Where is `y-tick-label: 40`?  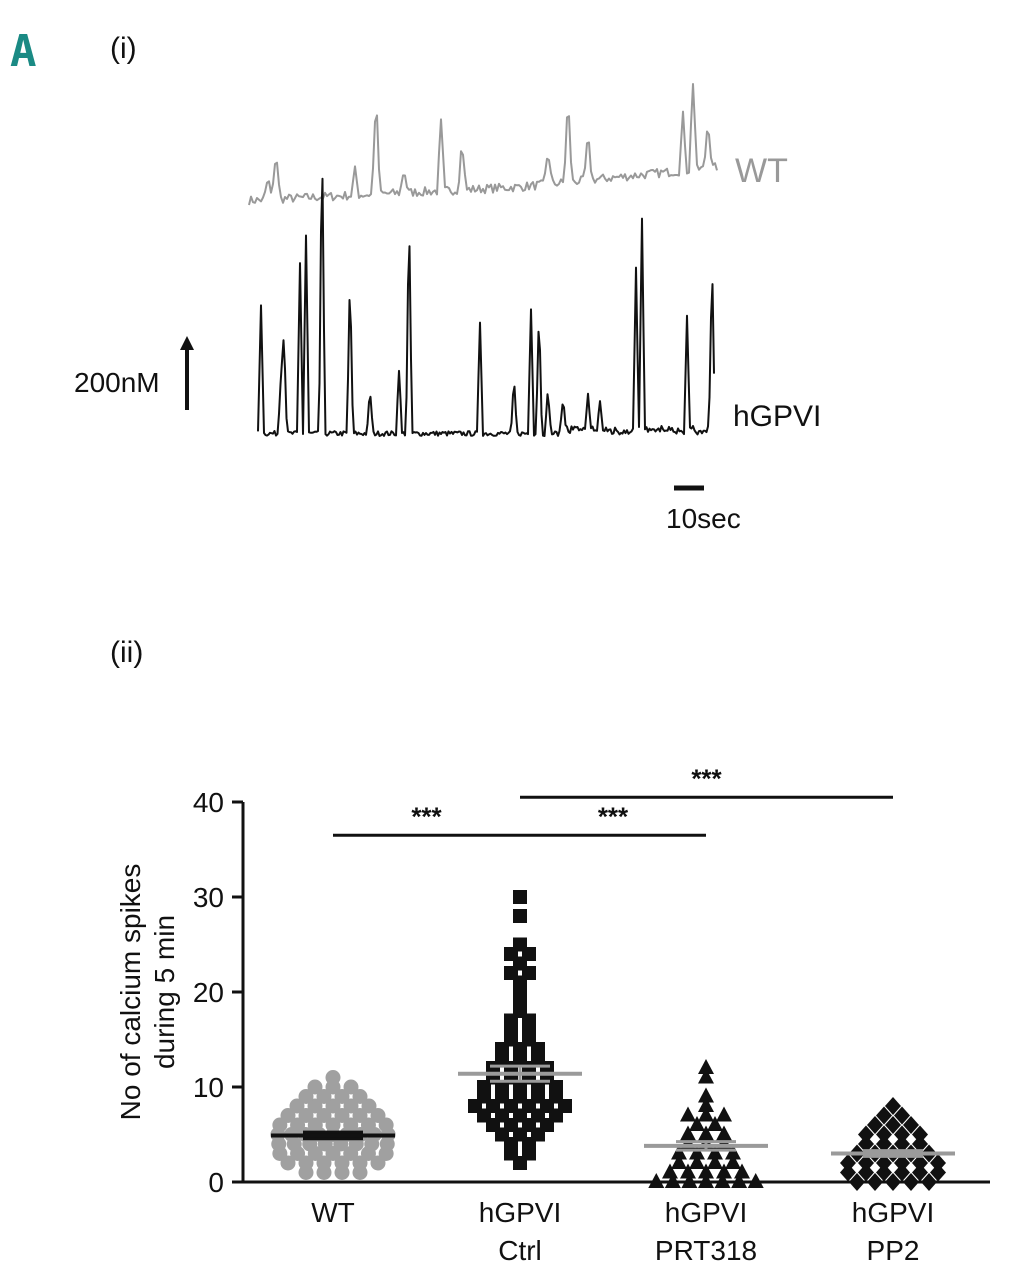
y-tick-label: 40 is located at coordinates (208, 802).